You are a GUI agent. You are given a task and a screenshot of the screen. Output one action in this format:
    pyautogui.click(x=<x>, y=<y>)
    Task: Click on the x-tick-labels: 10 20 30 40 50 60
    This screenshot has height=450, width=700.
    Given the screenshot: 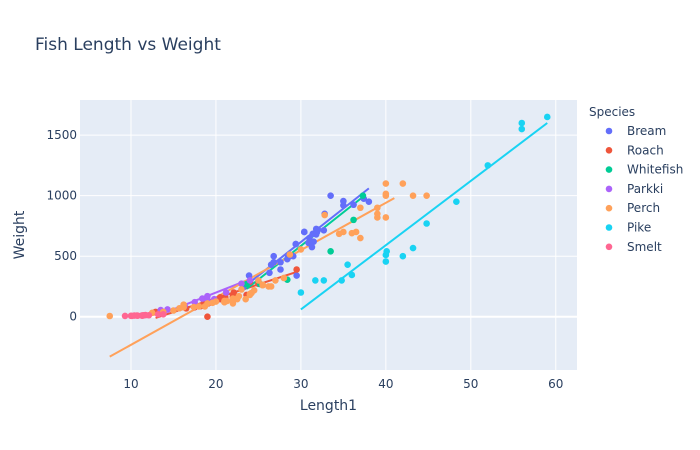 What is the action you would take?
    pyautogui.click(x=343, y=384)
    